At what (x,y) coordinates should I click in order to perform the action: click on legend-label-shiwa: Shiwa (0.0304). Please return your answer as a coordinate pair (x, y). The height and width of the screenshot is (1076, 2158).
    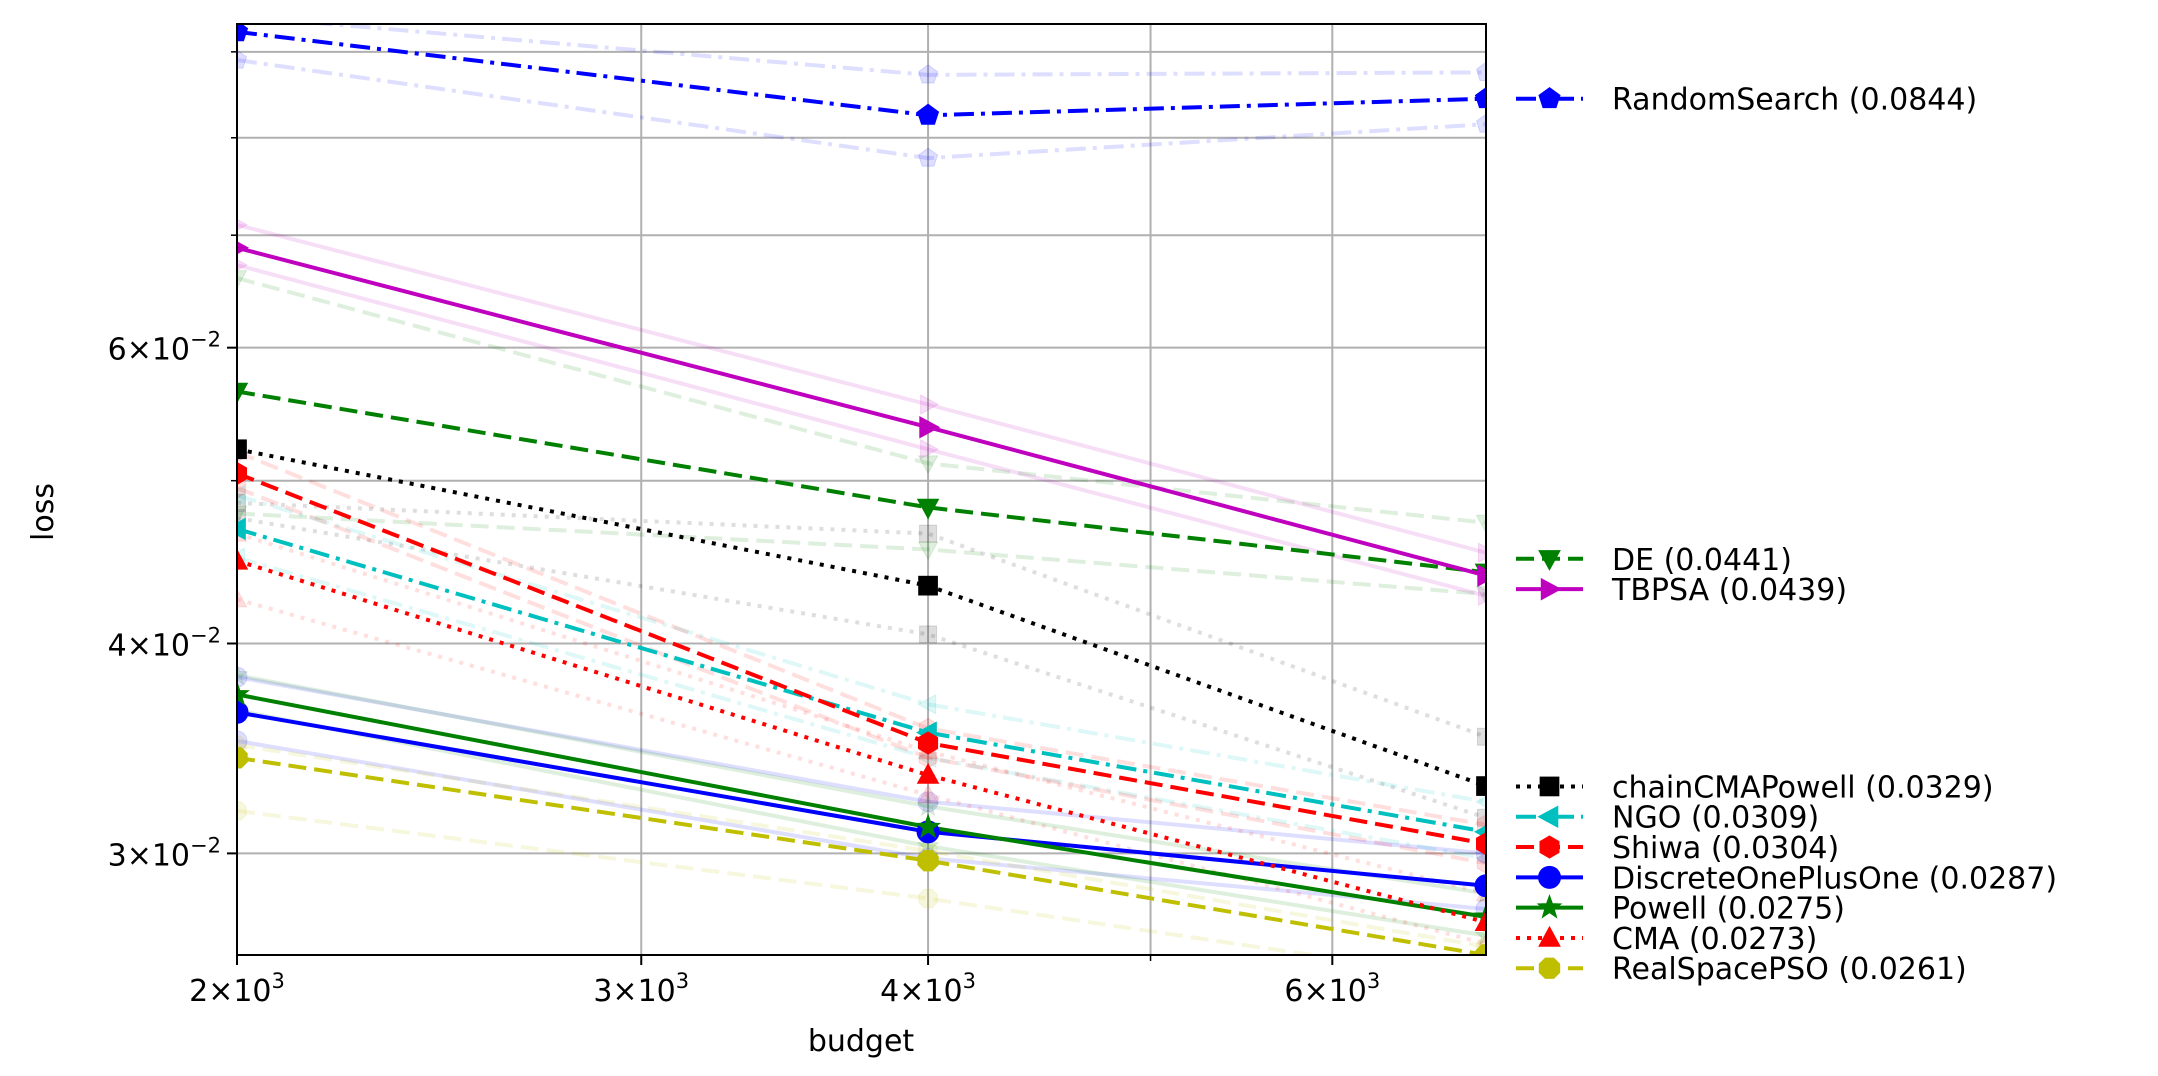
    Looking at the image, I should click on (1725, 848).